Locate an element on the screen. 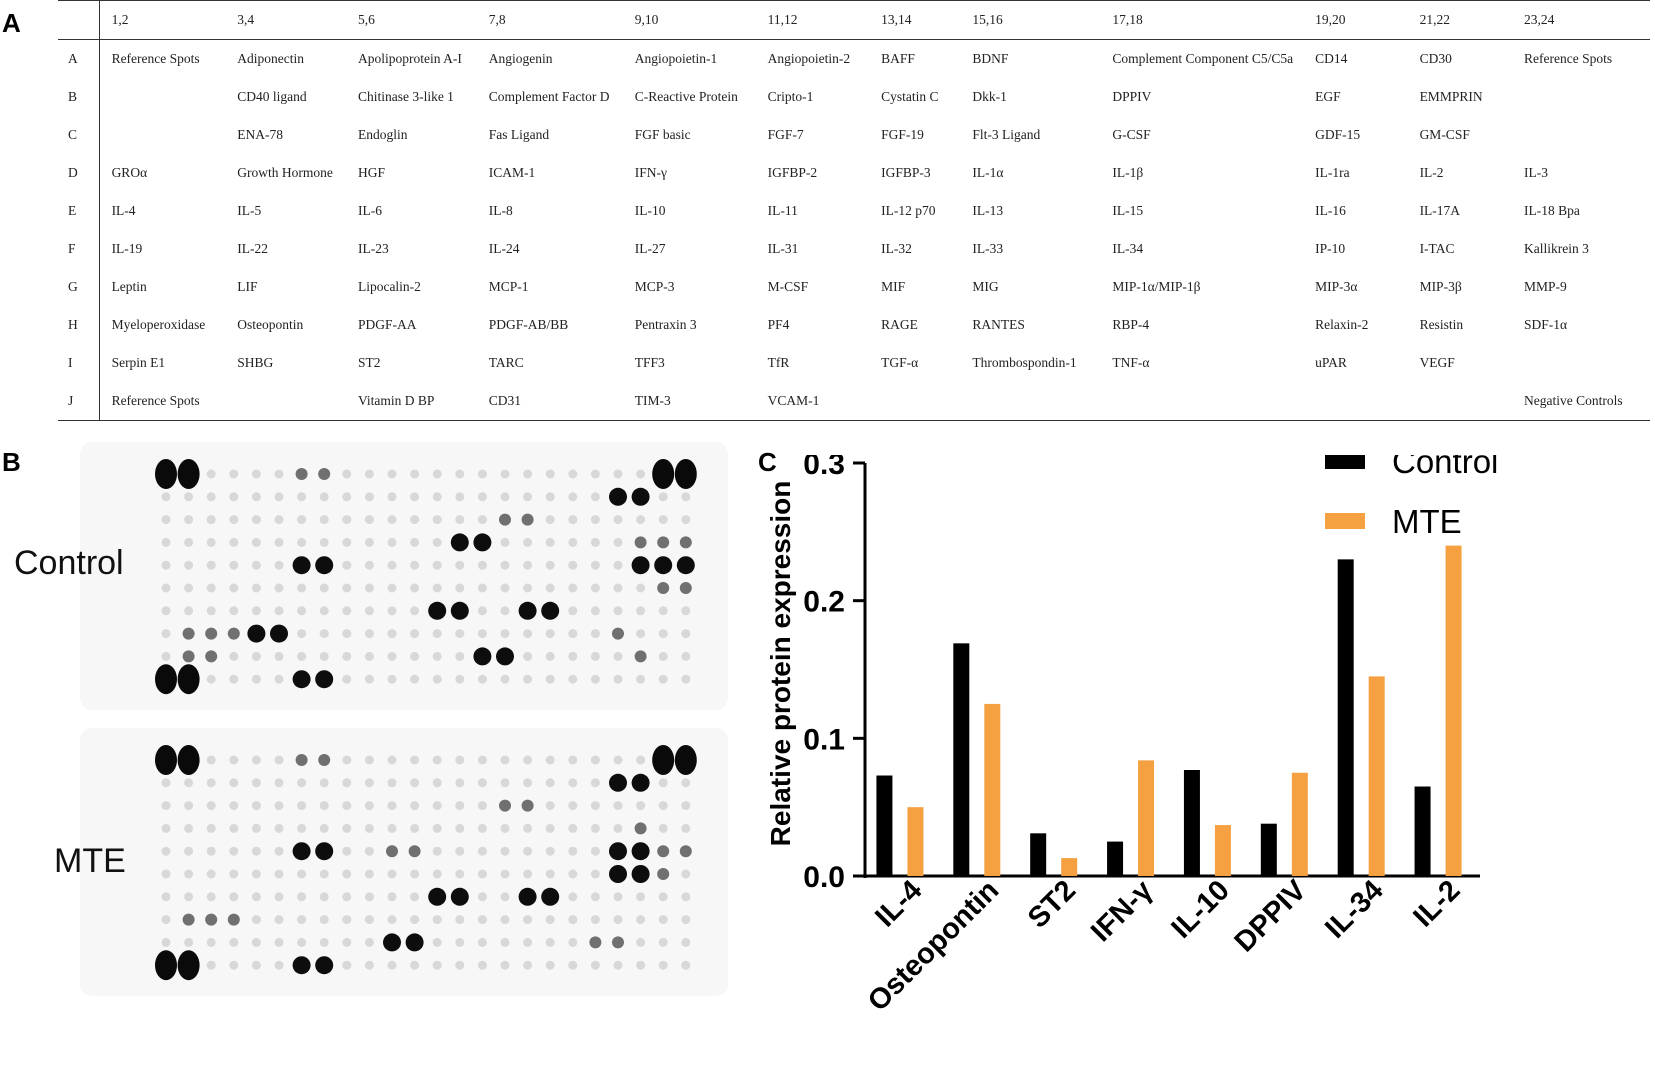 The width and height of the screenshot is (1655, 1071). table-cell: IL-19 is located at coordinates (127, 248).